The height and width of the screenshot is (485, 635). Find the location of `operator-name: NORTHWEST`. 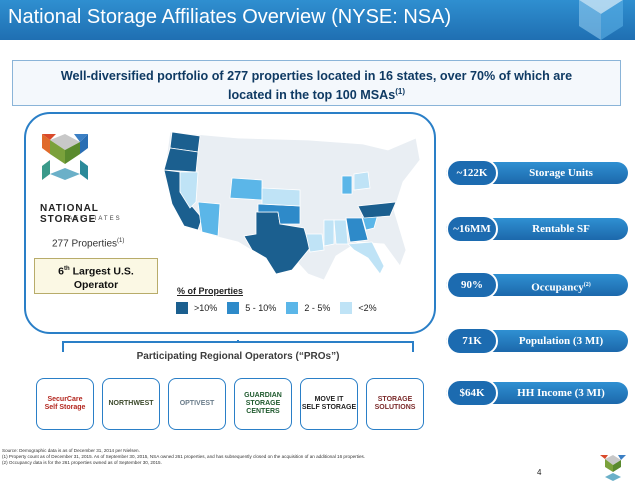

operator-name: NORTHWEST is located at coordinates (130, 404).